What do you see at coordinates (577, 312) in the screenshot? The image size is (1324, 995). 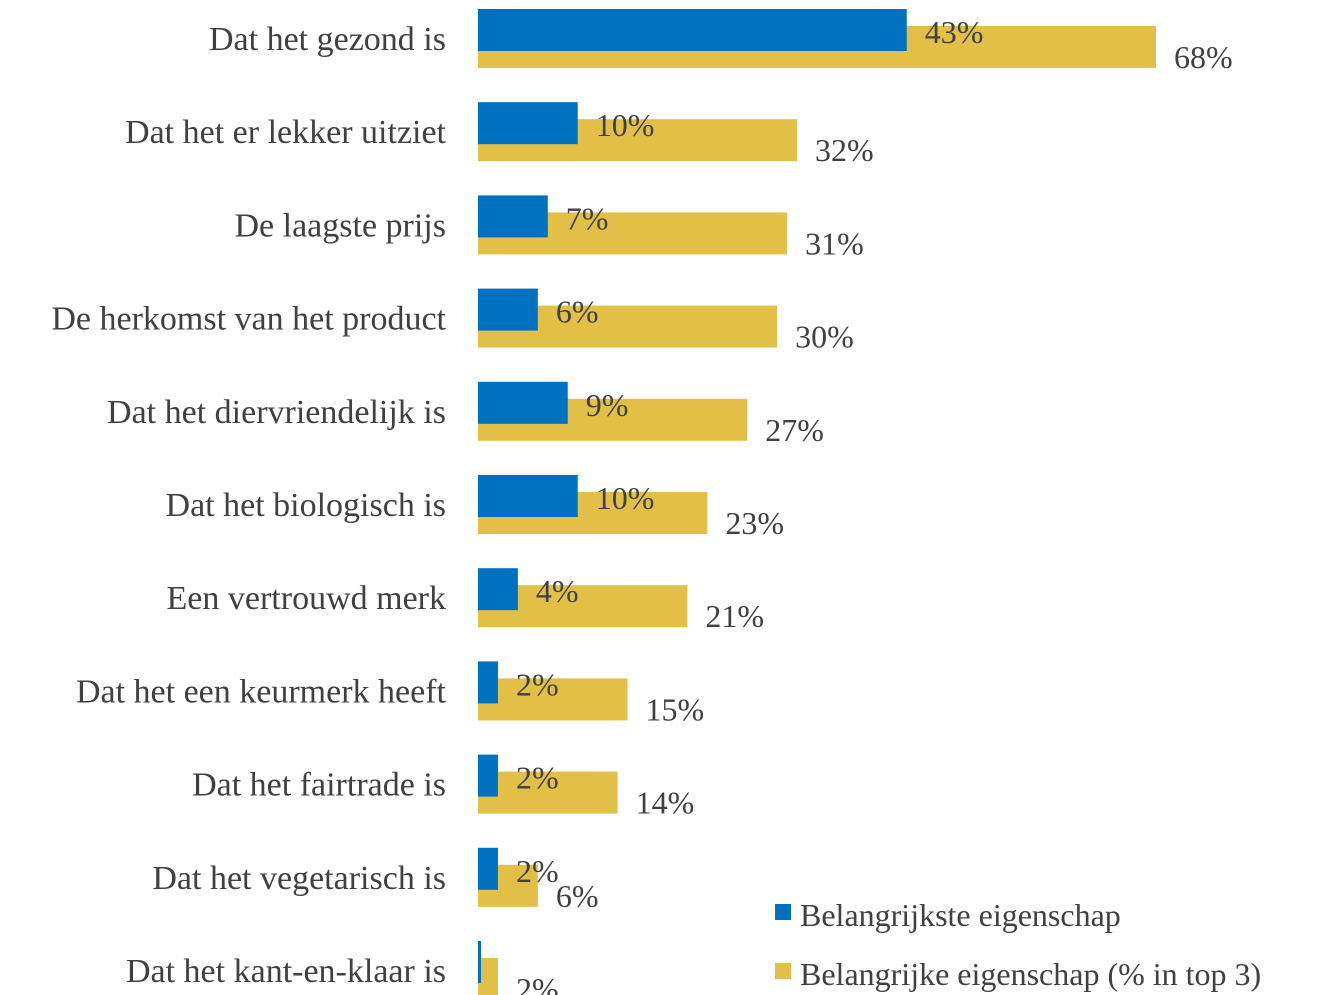 I see `value-label-belangrijkste: 6%` at bounding box center [577, 312].